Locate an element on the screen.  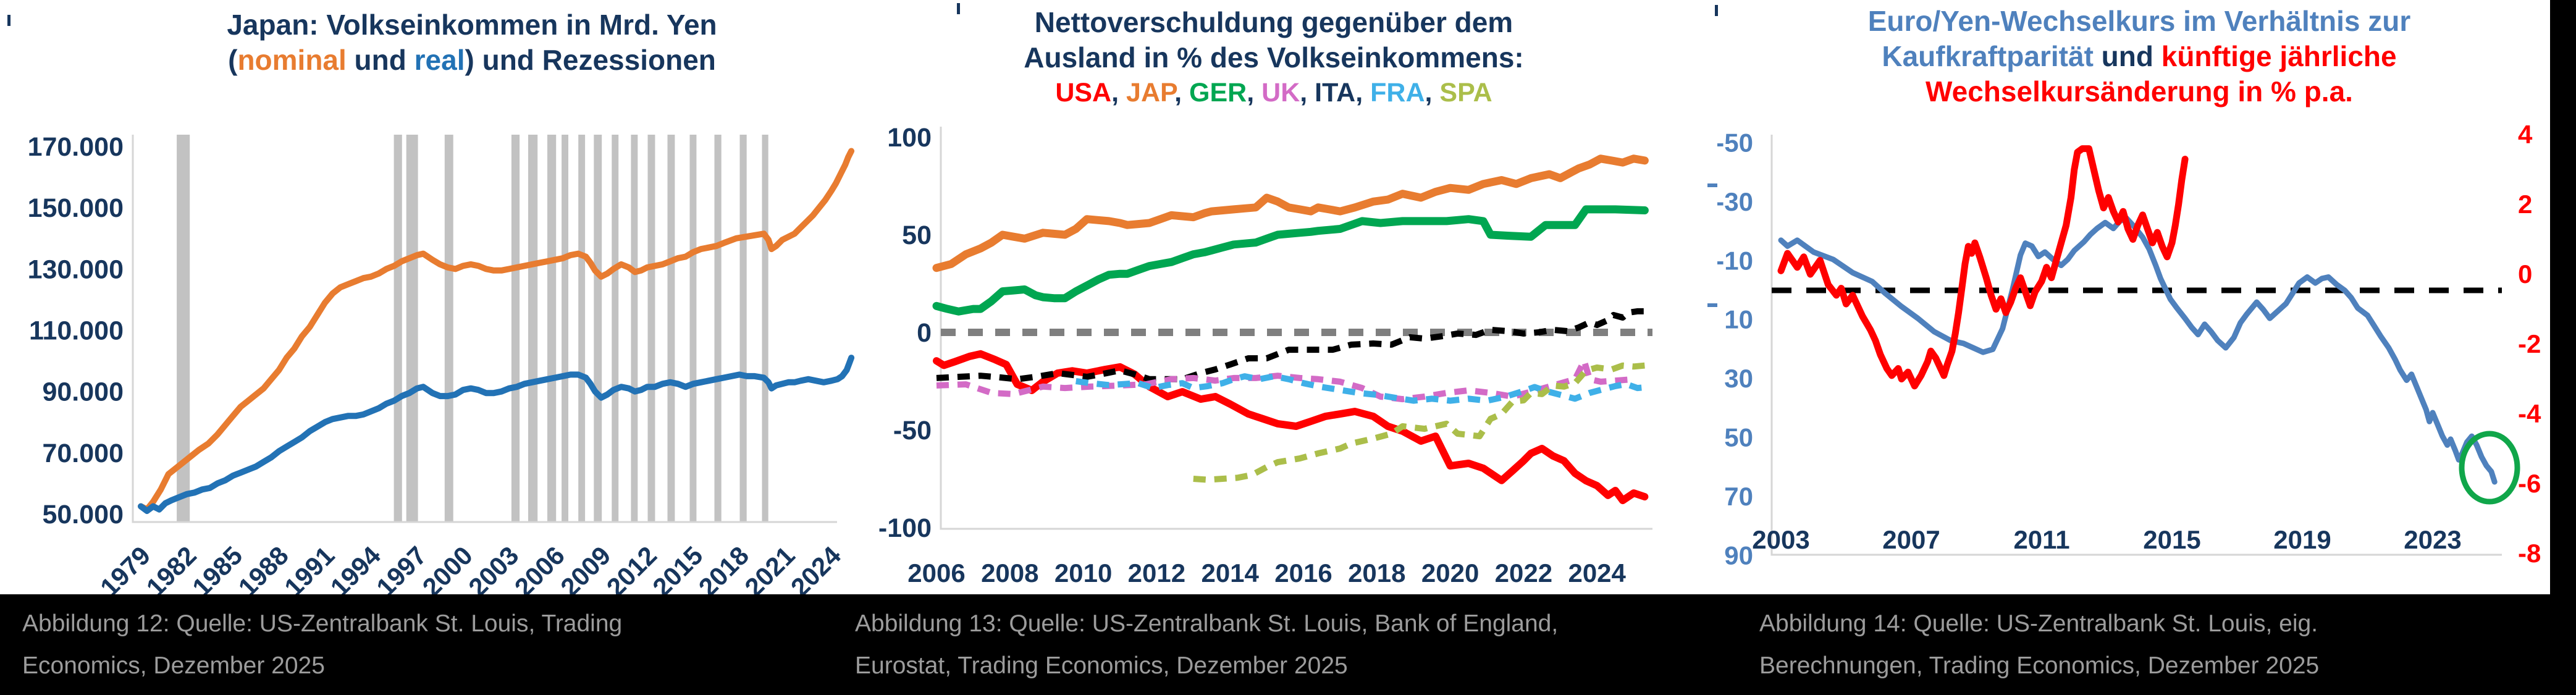
series-k-nftige-j-hrliche-wechselkurs-nderung-p-a- is located at coordinates (1983, 267).